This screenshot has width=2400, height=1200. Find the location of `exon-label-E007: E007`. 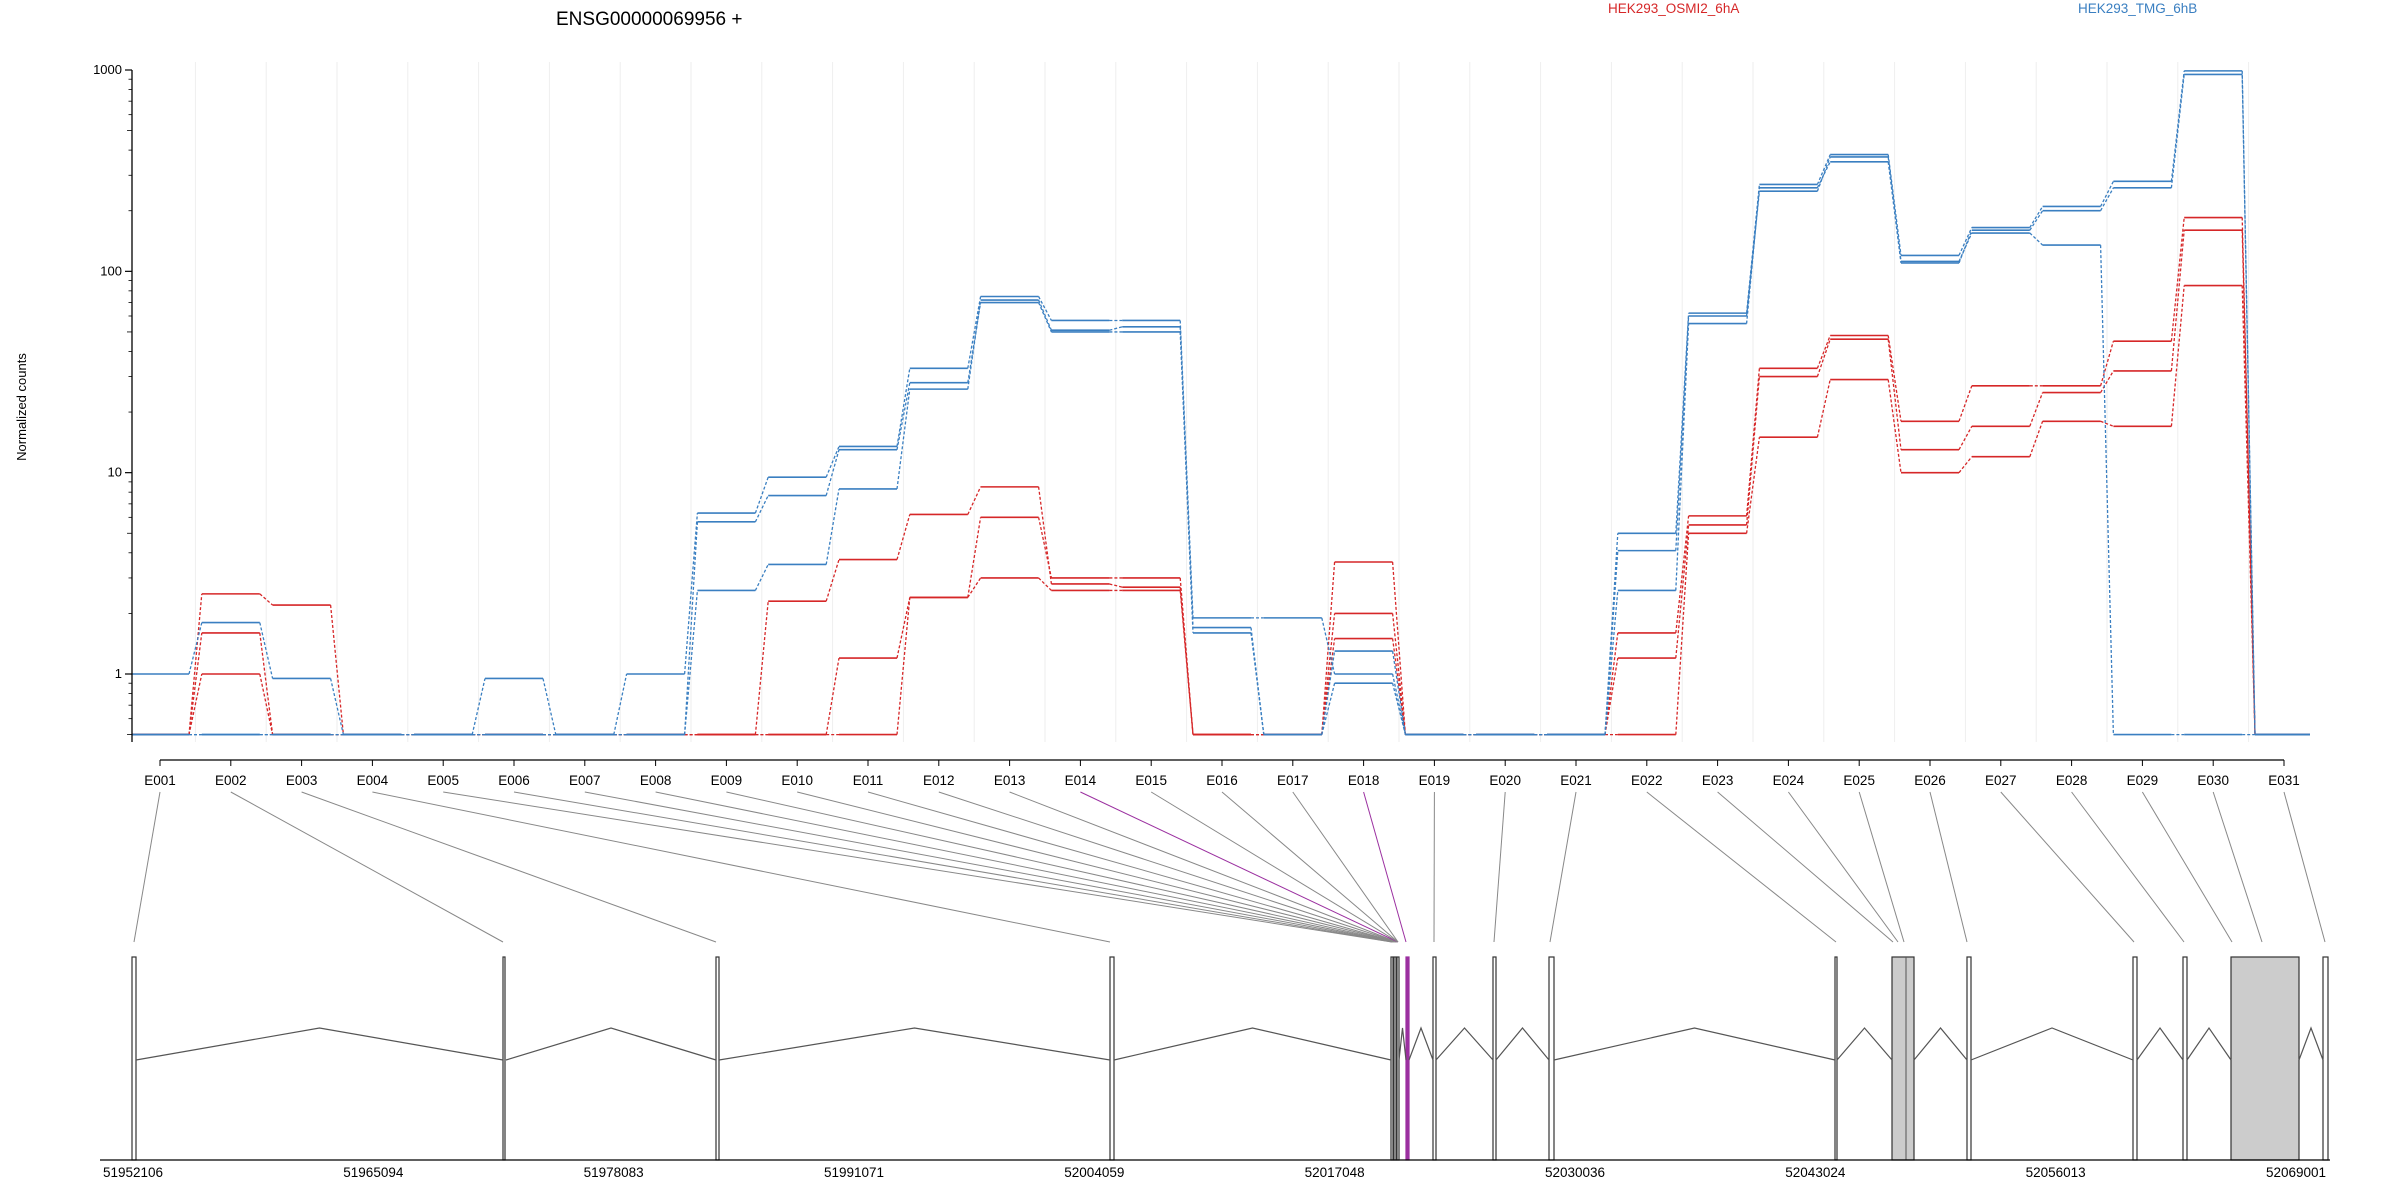

exon-label-E007: E007 is located at coordinates (585, 780).